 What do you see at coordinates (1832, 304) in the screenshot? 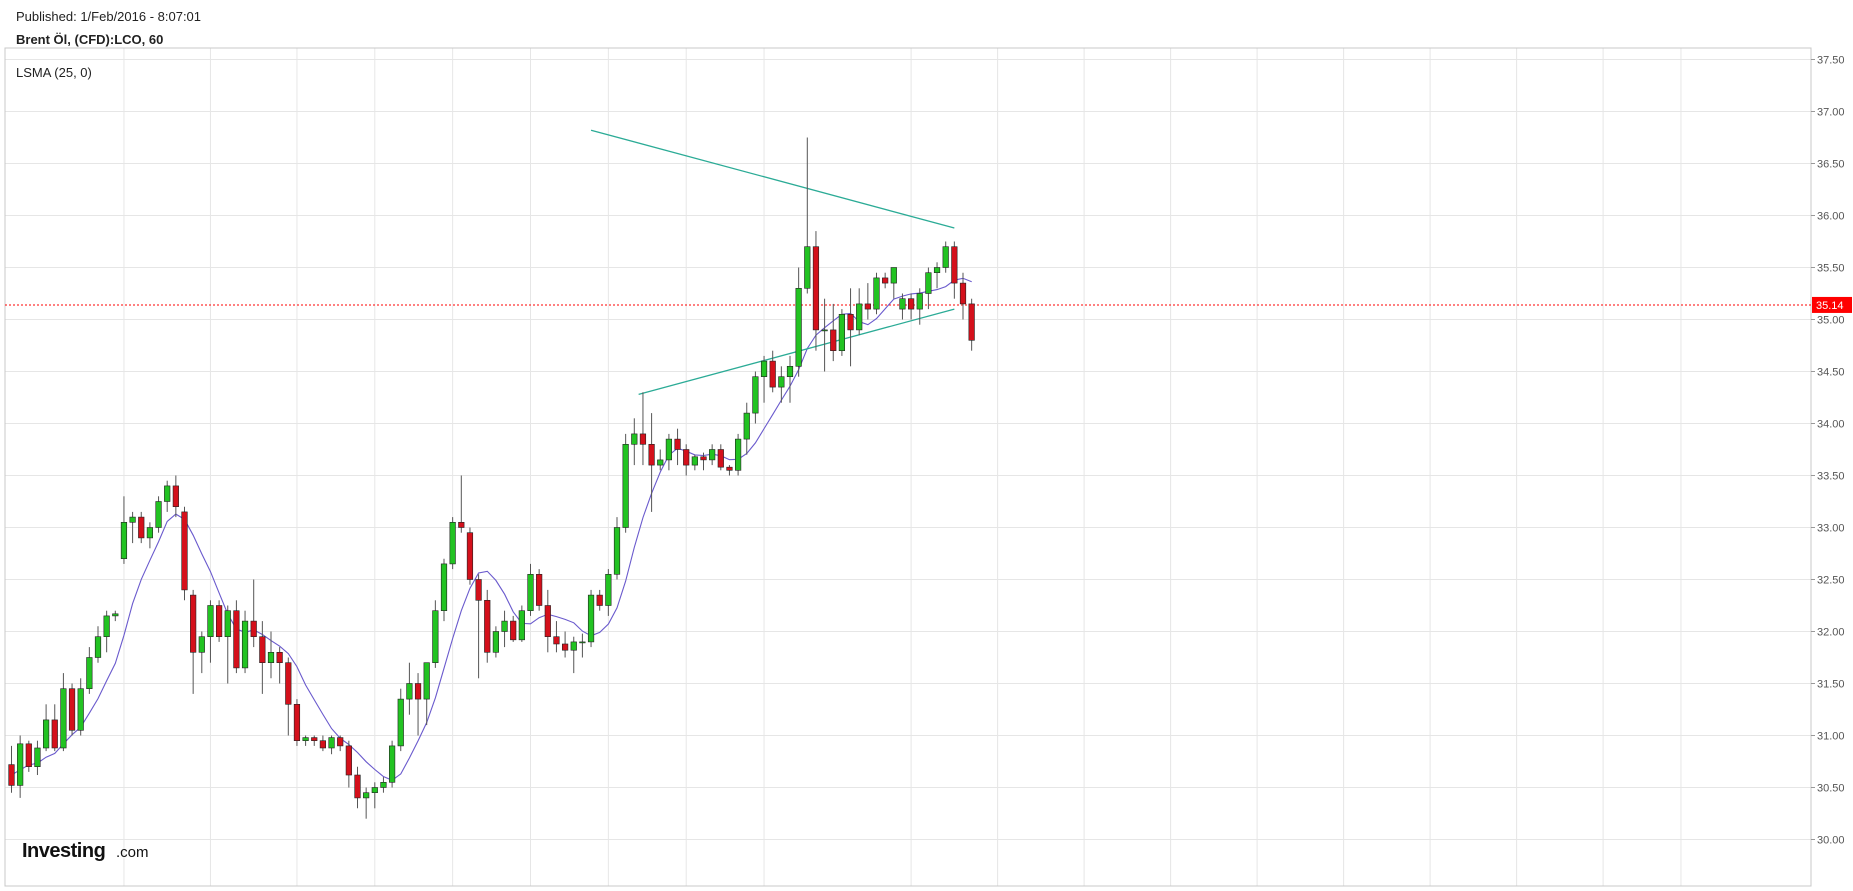
I see `price-tag` at bounding box center [1832, 304].